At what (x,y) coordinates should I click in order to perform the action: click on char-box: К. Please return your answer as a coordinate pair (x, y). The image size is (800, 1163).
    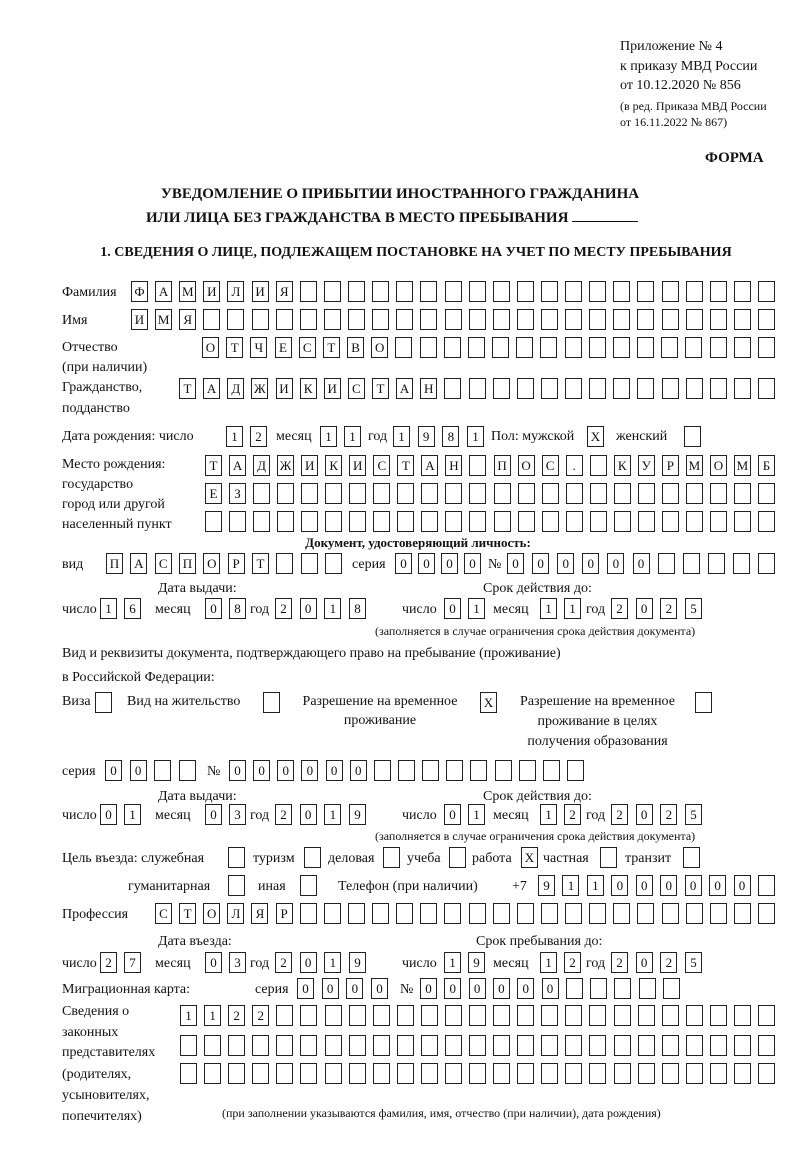
    Looking at the image, I should click on (622, 465).